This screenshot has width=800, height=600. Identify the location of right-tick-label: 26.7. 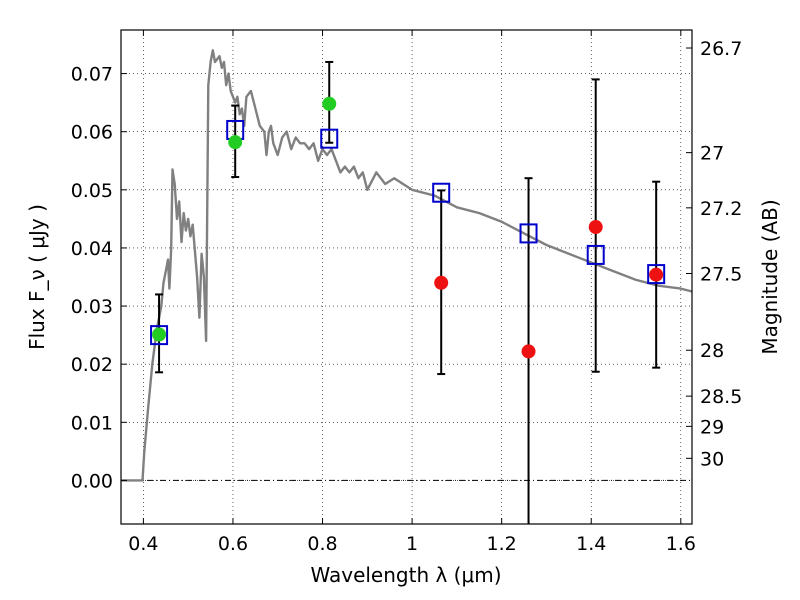
(721, 49).